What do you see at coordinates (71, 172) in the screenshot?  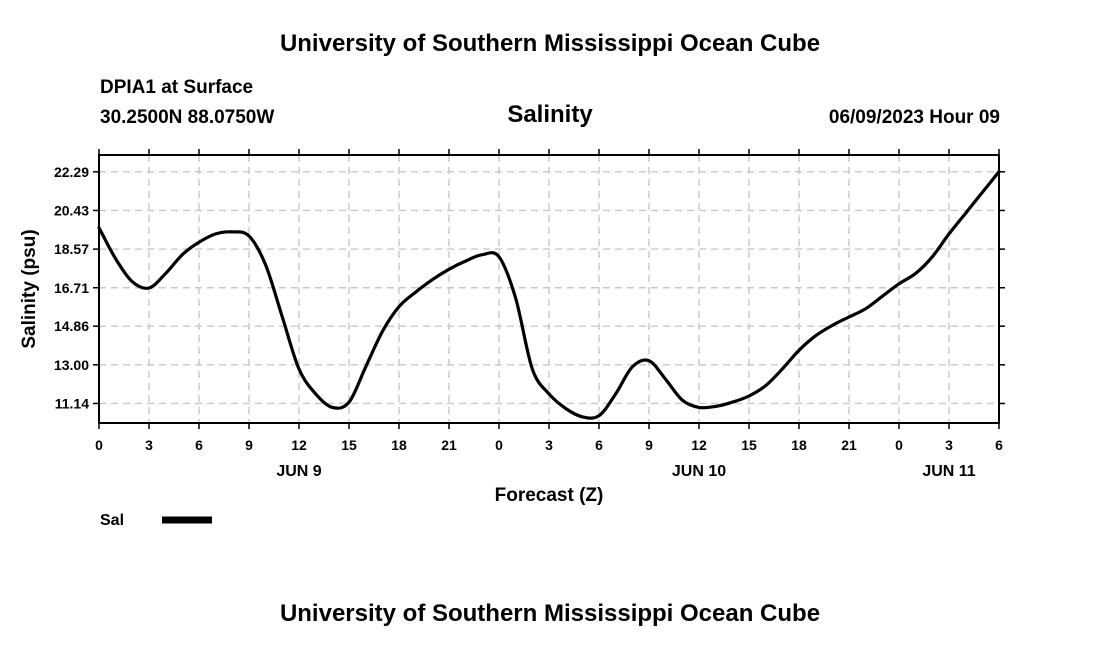 I see `y-tick-label: 22.29` at bounding box center [71, 172].